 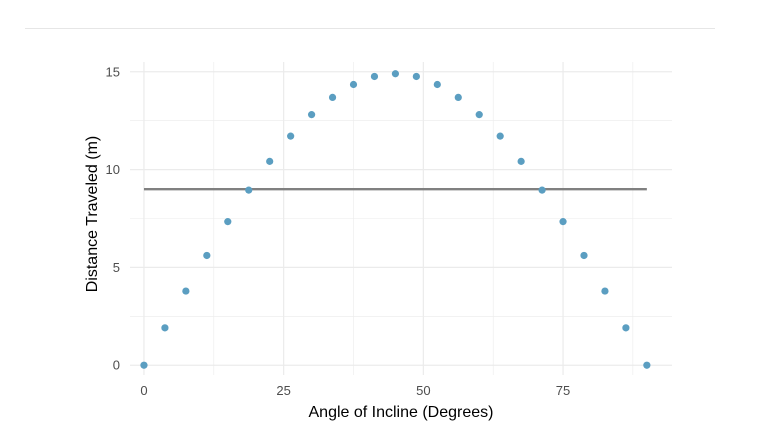 I want to click on y-tick-label: 5, so click(x=116, y=267).